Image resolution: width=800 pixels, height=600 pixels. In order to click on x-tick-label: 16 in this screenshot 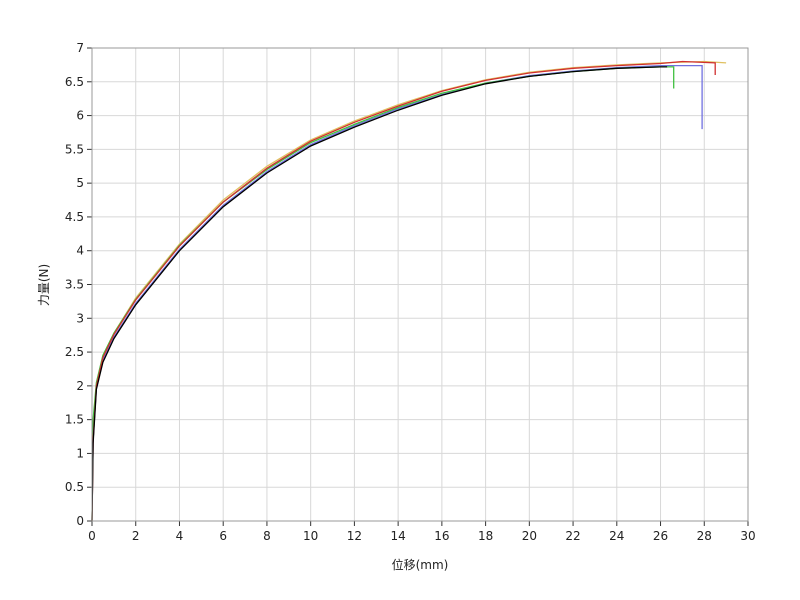, I will do `click(441, 536)`.